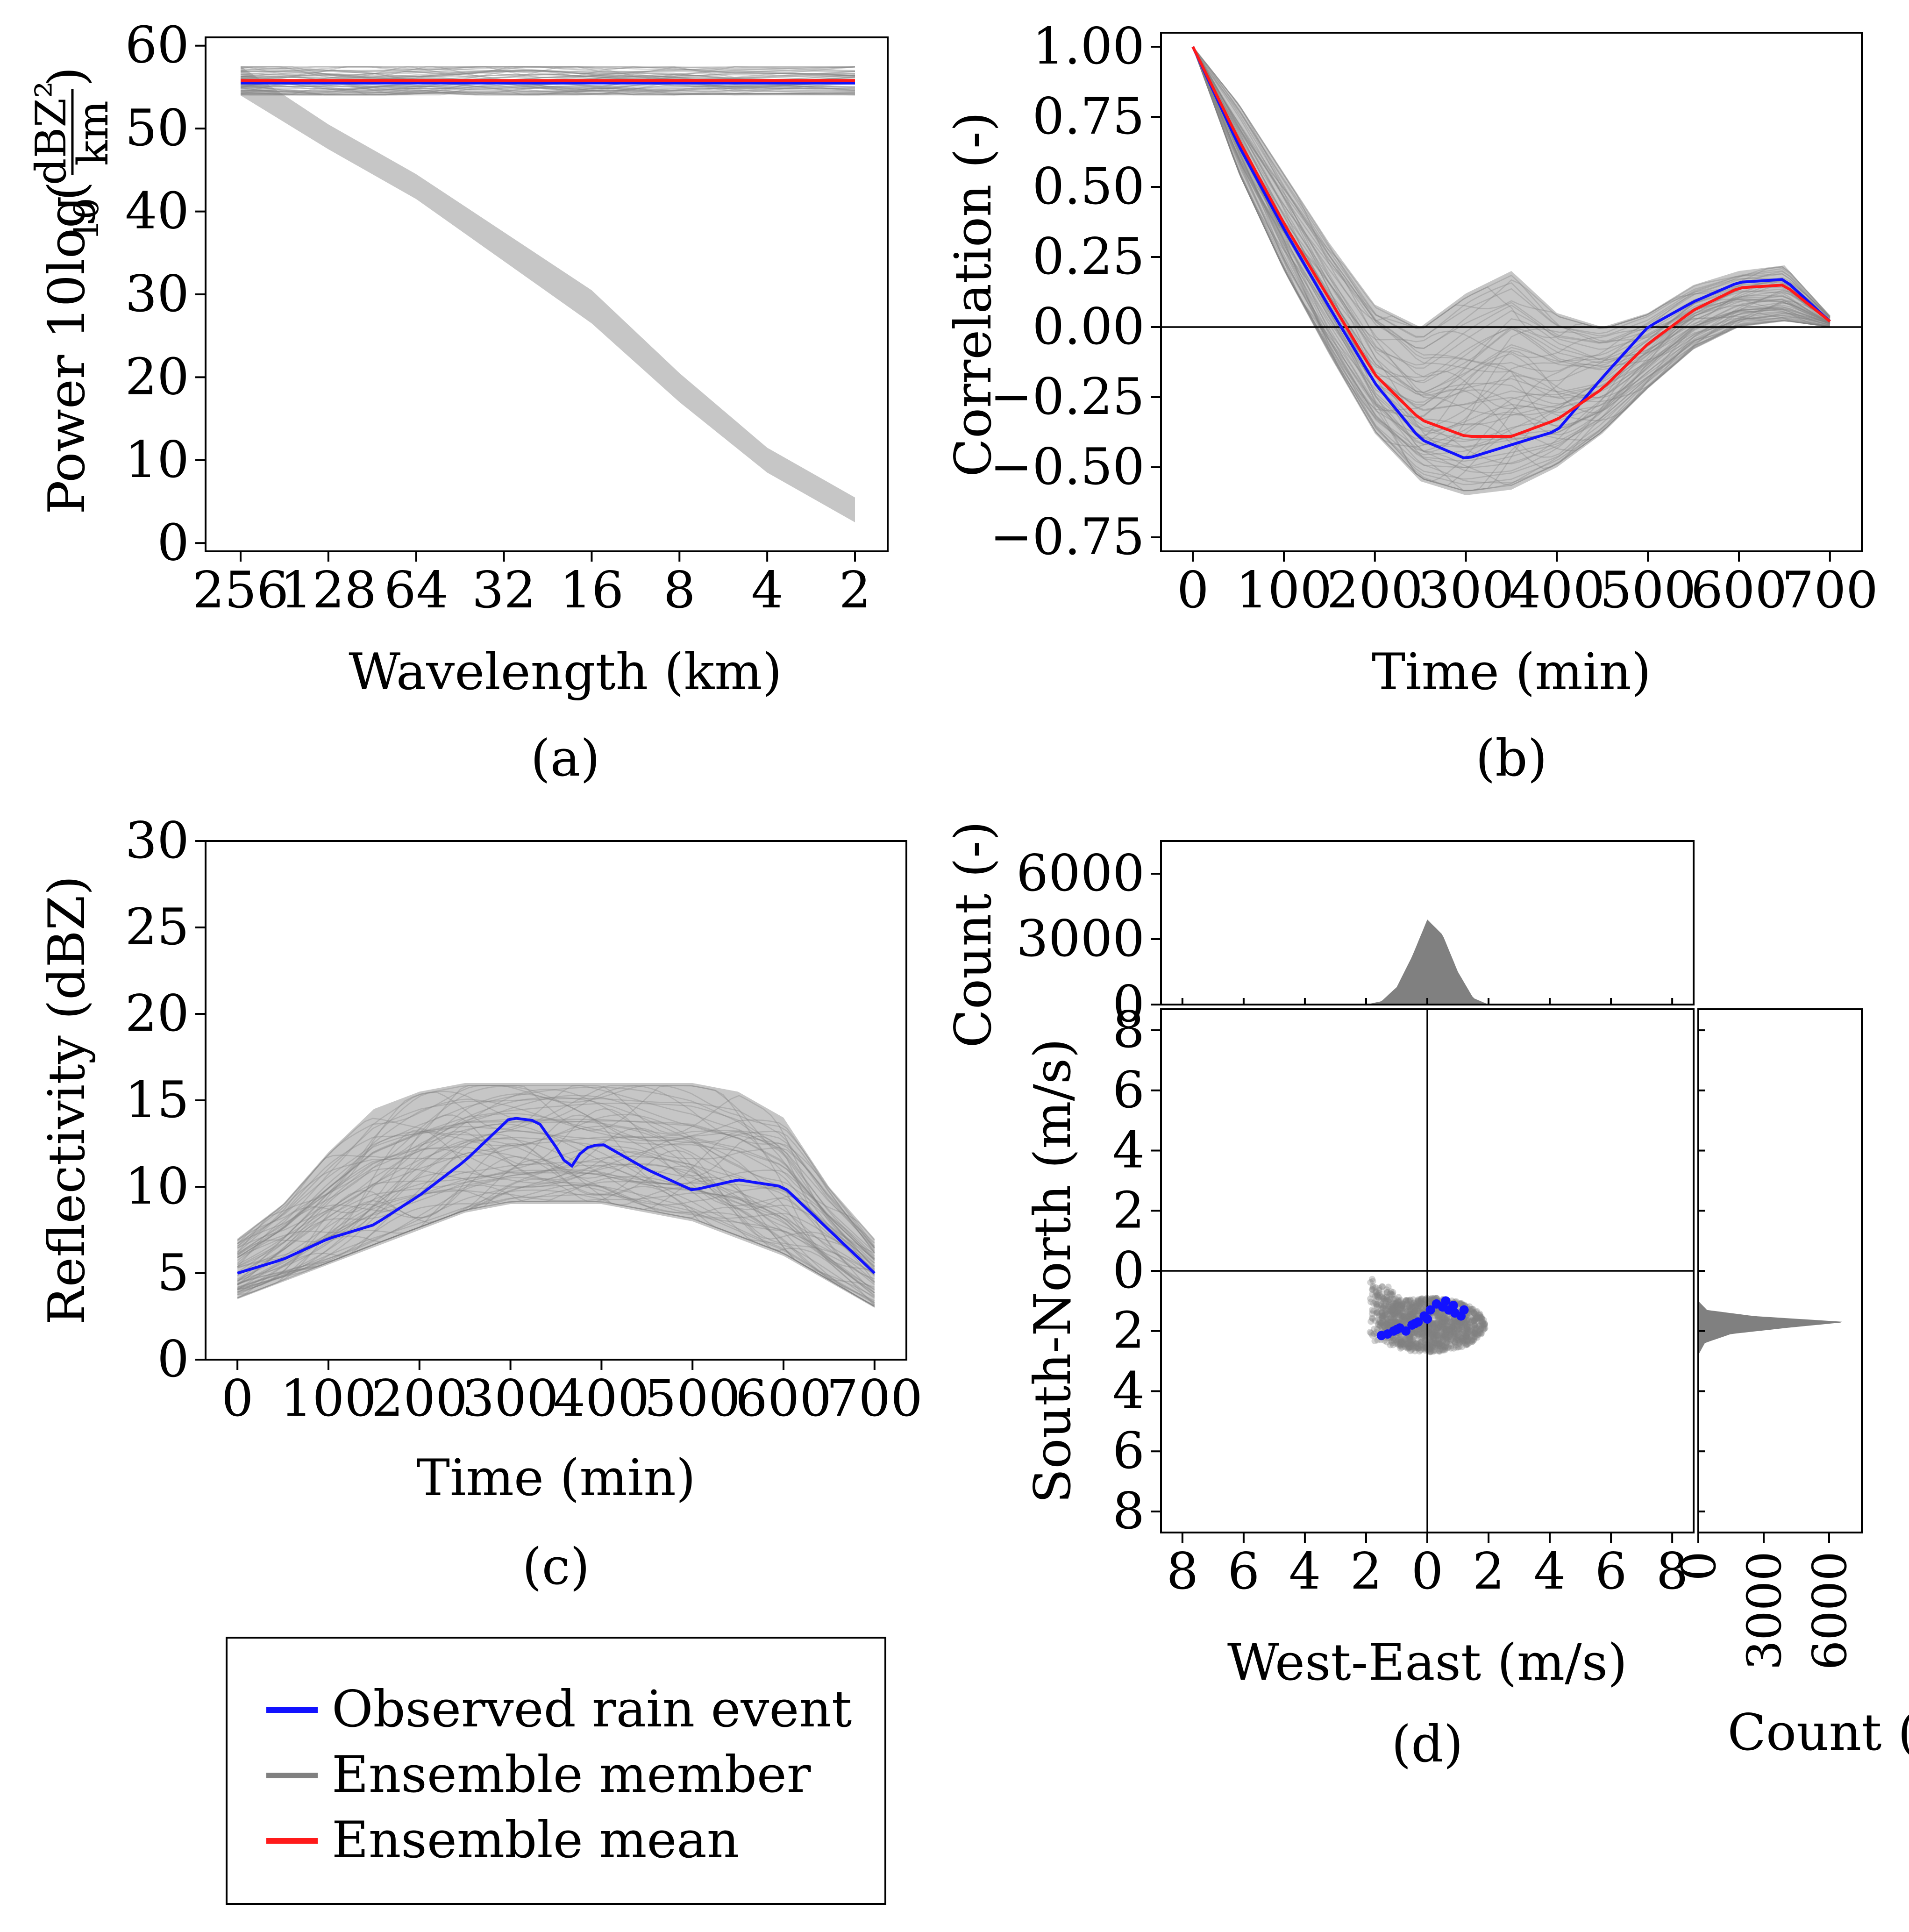  Describe the element at coordinates (157, 1013) in the screenshot. I see `panel-c-y-tick-label: 20` at that location.